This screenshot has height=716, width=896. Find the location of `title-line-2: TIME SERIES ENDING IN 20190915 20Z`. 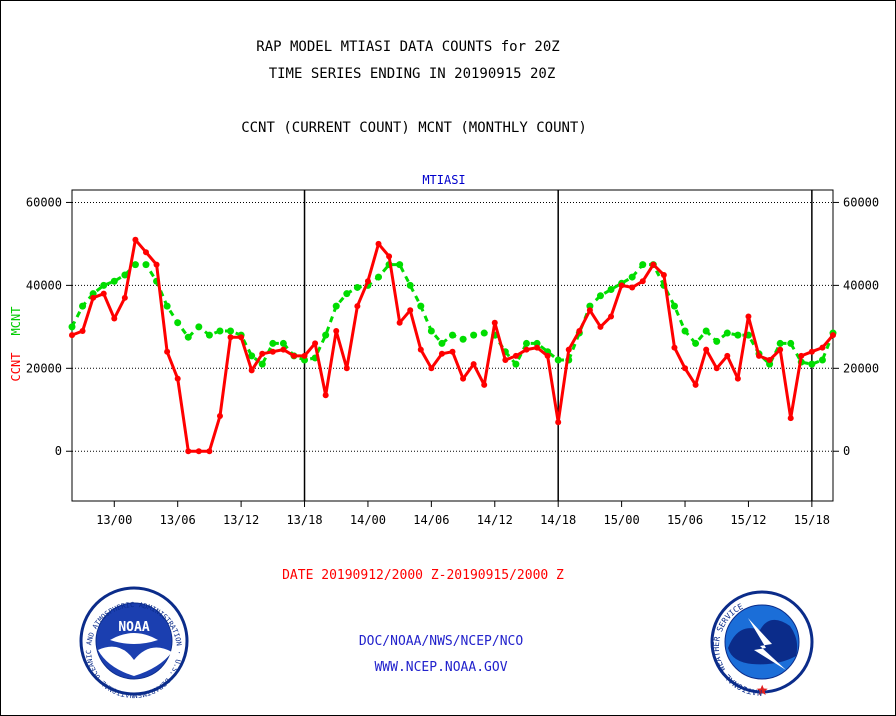

title-line-2: TIME SERIES ENDING IN 20190915 20Z is located at coordinates (412, 74).